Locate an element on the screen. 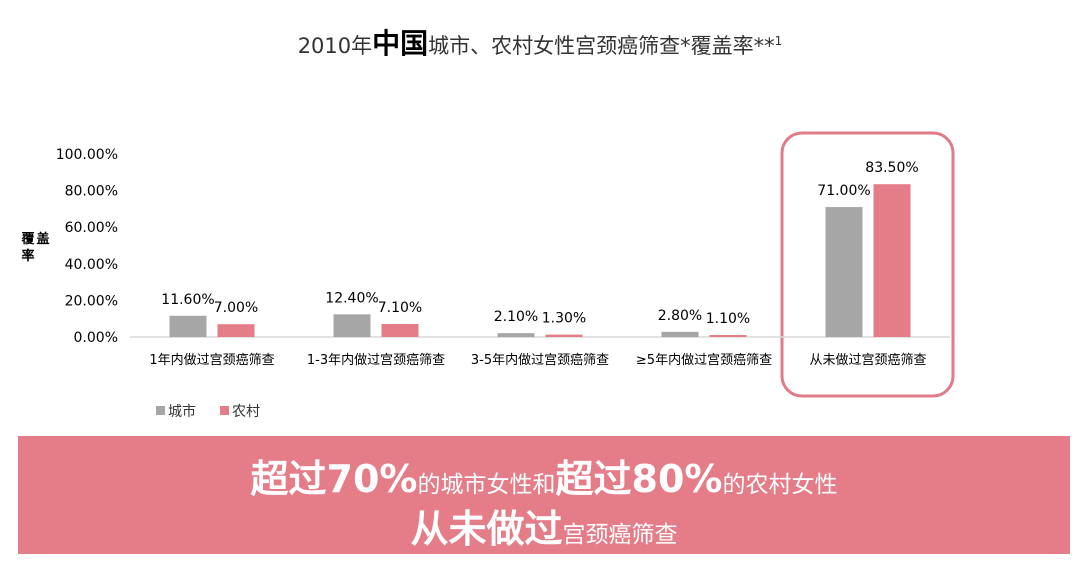 This screenshot has height=562, width=1080. y-axis-label-char: 率 is located at coordinates (27, 256).